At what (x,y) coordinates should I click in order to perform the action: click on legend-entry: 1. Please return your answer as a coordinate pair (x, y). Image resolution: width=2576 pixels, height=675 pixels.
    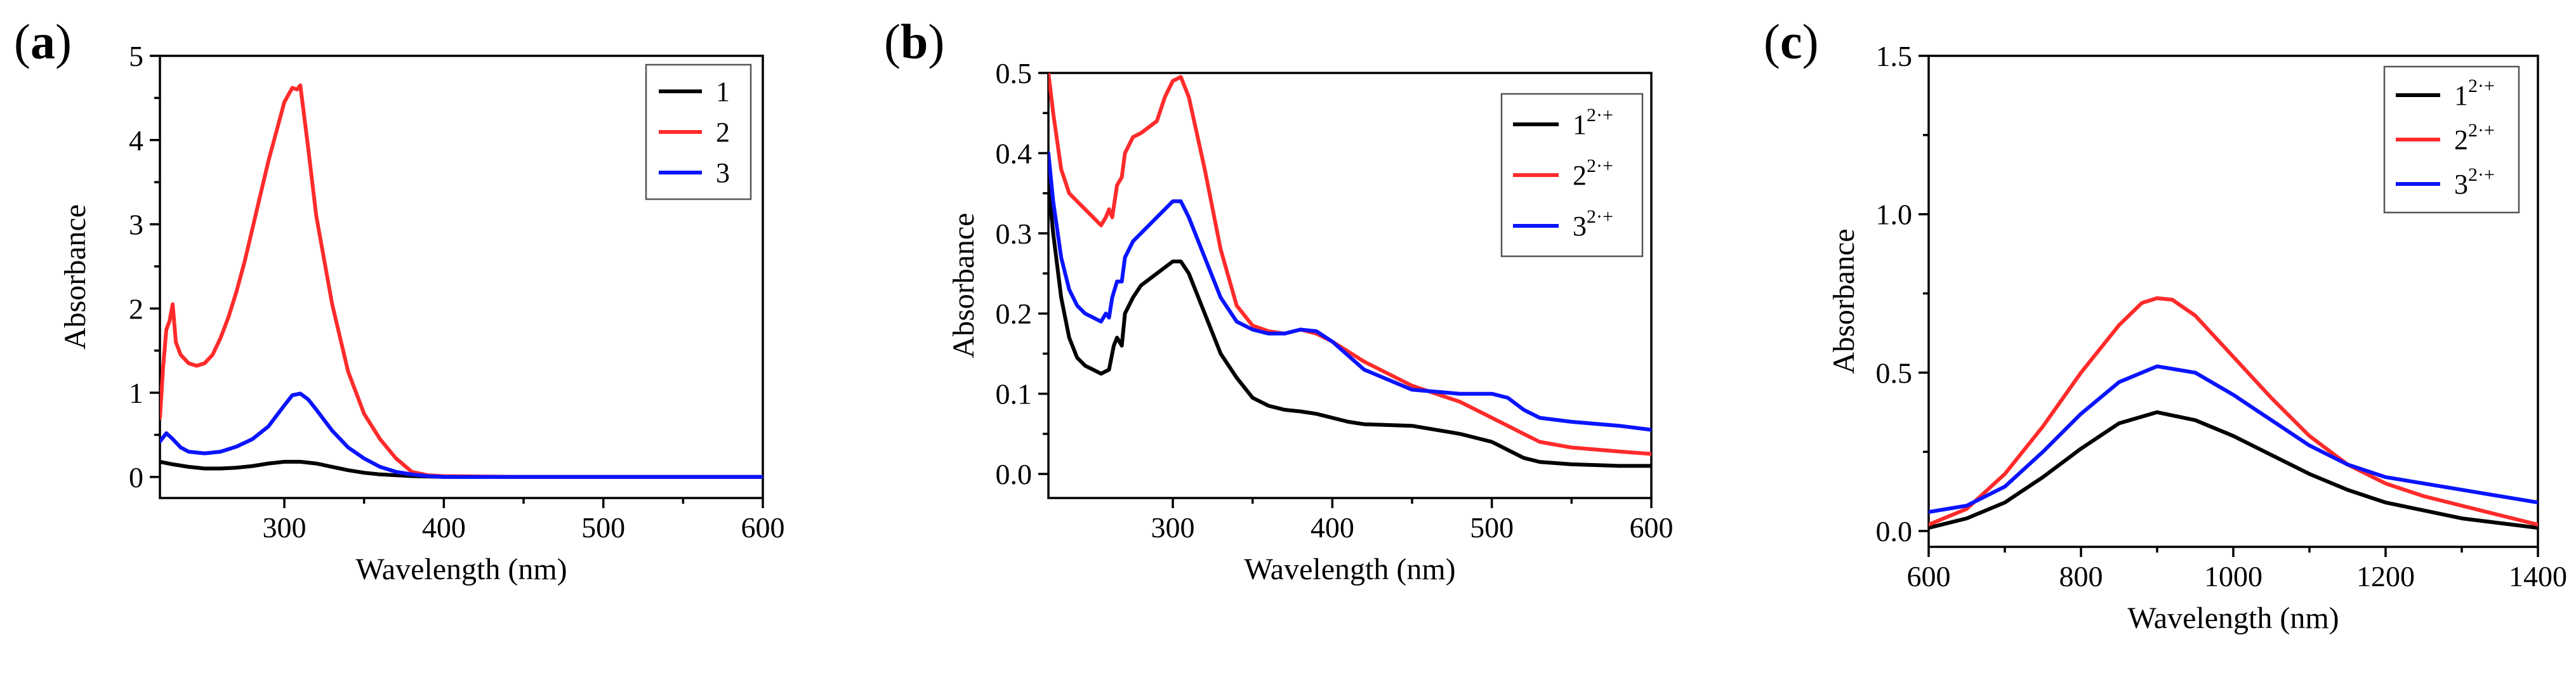
    Looking at the image, I should click on (723, 91).